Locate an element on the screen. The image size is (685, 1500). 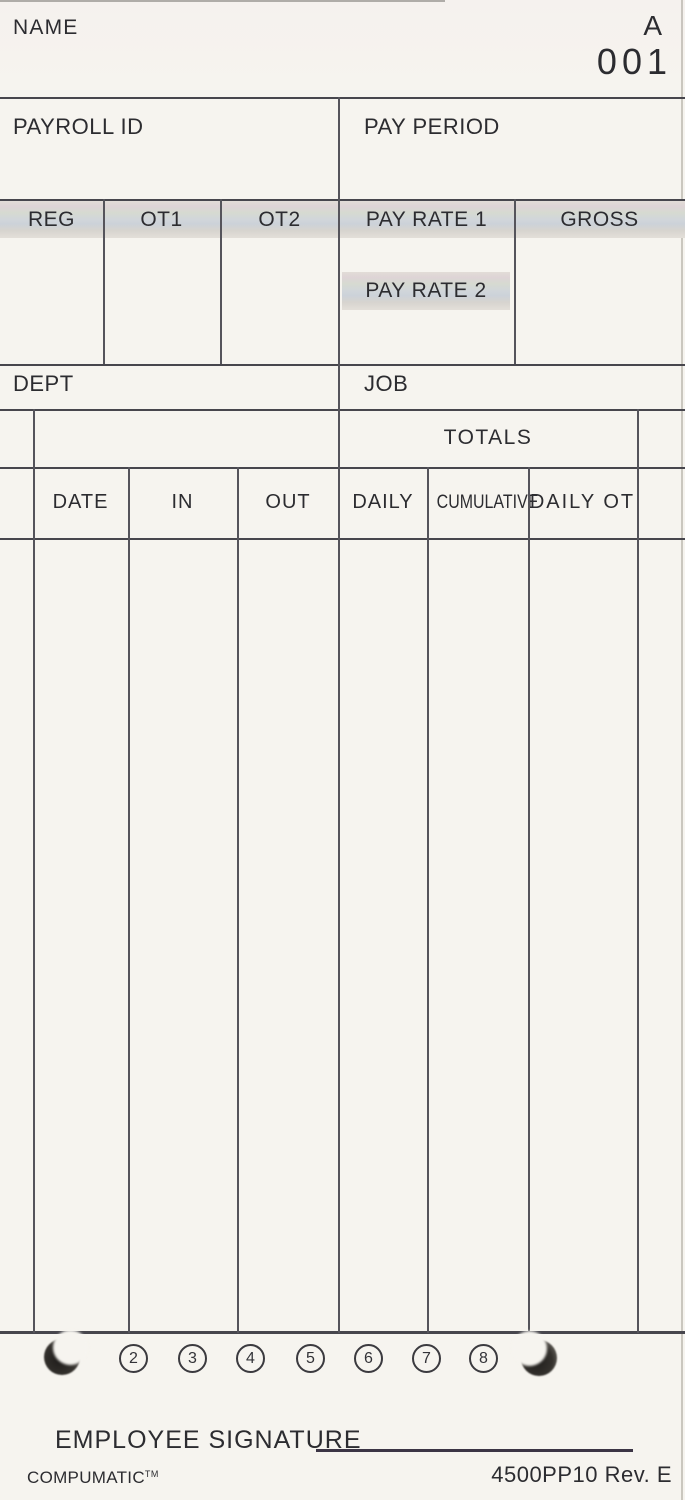
signature-line is located at coordinates (474, 1450).